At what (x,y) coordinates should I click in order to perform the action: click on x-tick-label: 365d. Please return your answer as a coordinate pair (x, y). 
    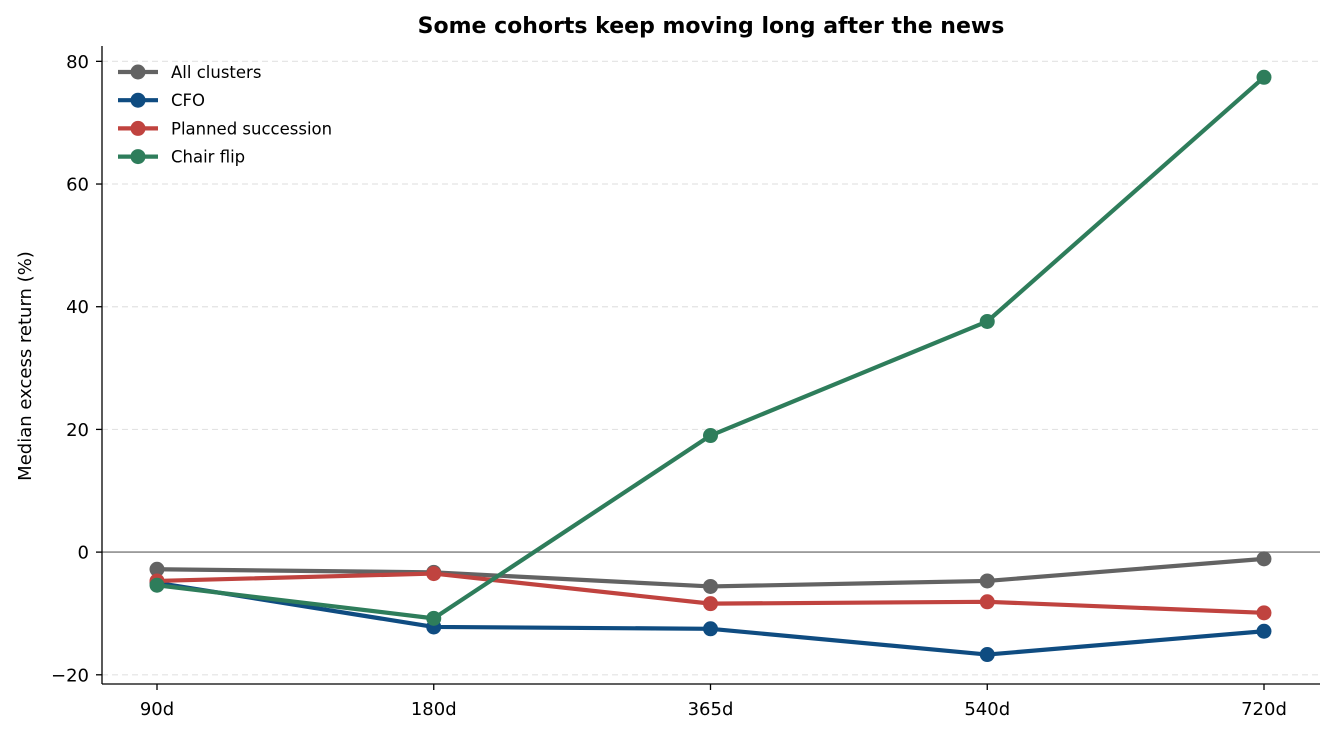
    Looking at the image, I should click on (711, 709).